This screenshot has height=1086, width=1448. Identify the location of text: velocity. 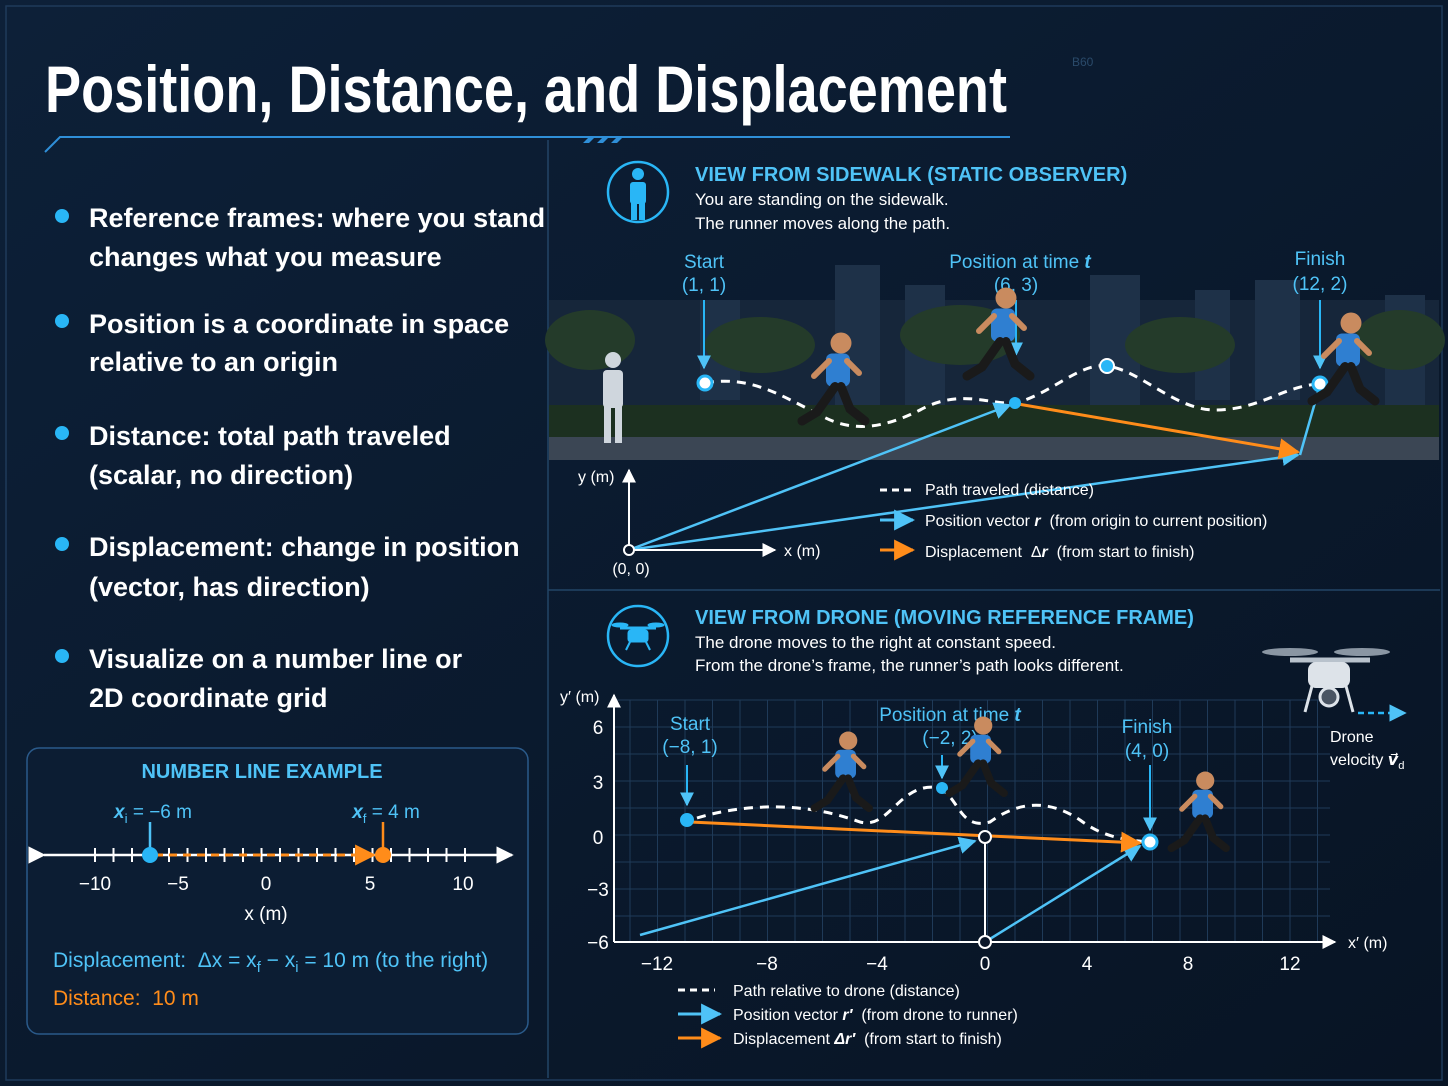
(1359, 760).